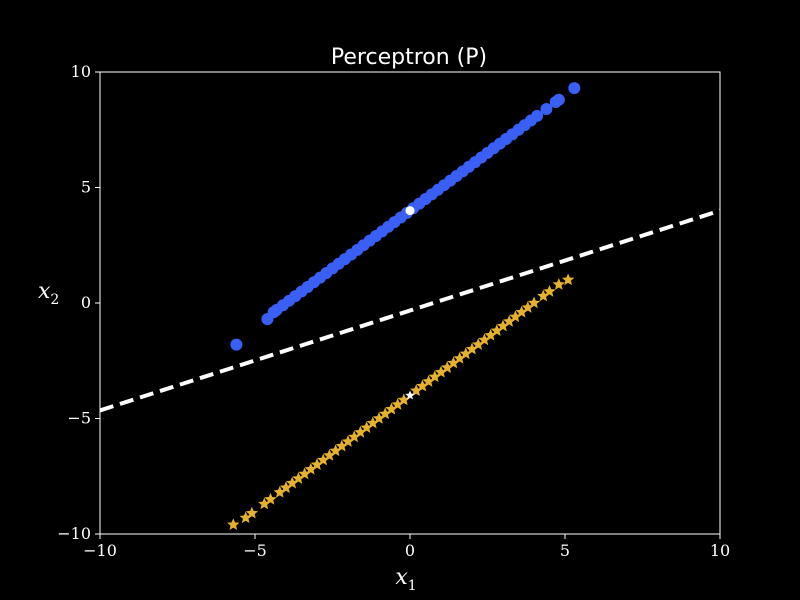 The width and height of the screenshot is (800, 600). Describe the element at coordinates (409, 57) in the screenshot. I see `chart-title: Perceptron (P)` at that location.